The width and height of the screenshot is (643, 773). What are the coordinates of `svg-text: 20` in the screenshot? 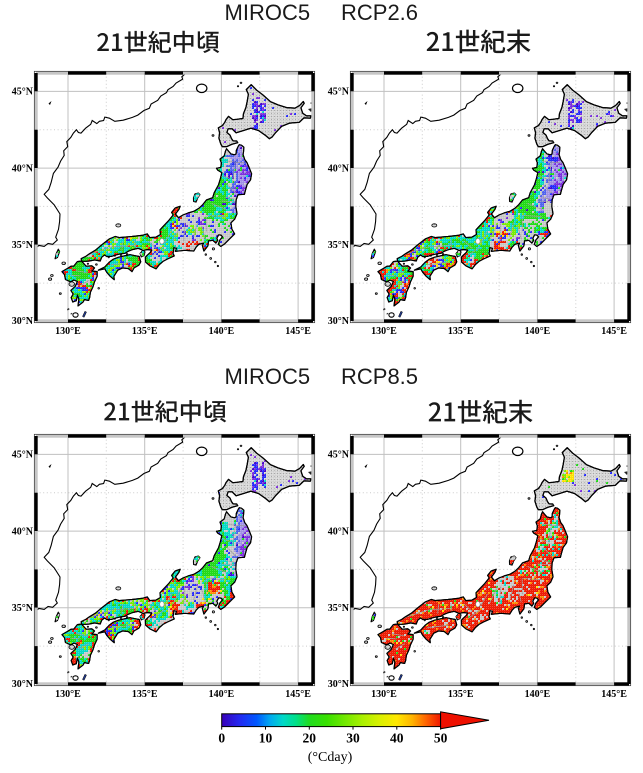 It's located at (310, 738).